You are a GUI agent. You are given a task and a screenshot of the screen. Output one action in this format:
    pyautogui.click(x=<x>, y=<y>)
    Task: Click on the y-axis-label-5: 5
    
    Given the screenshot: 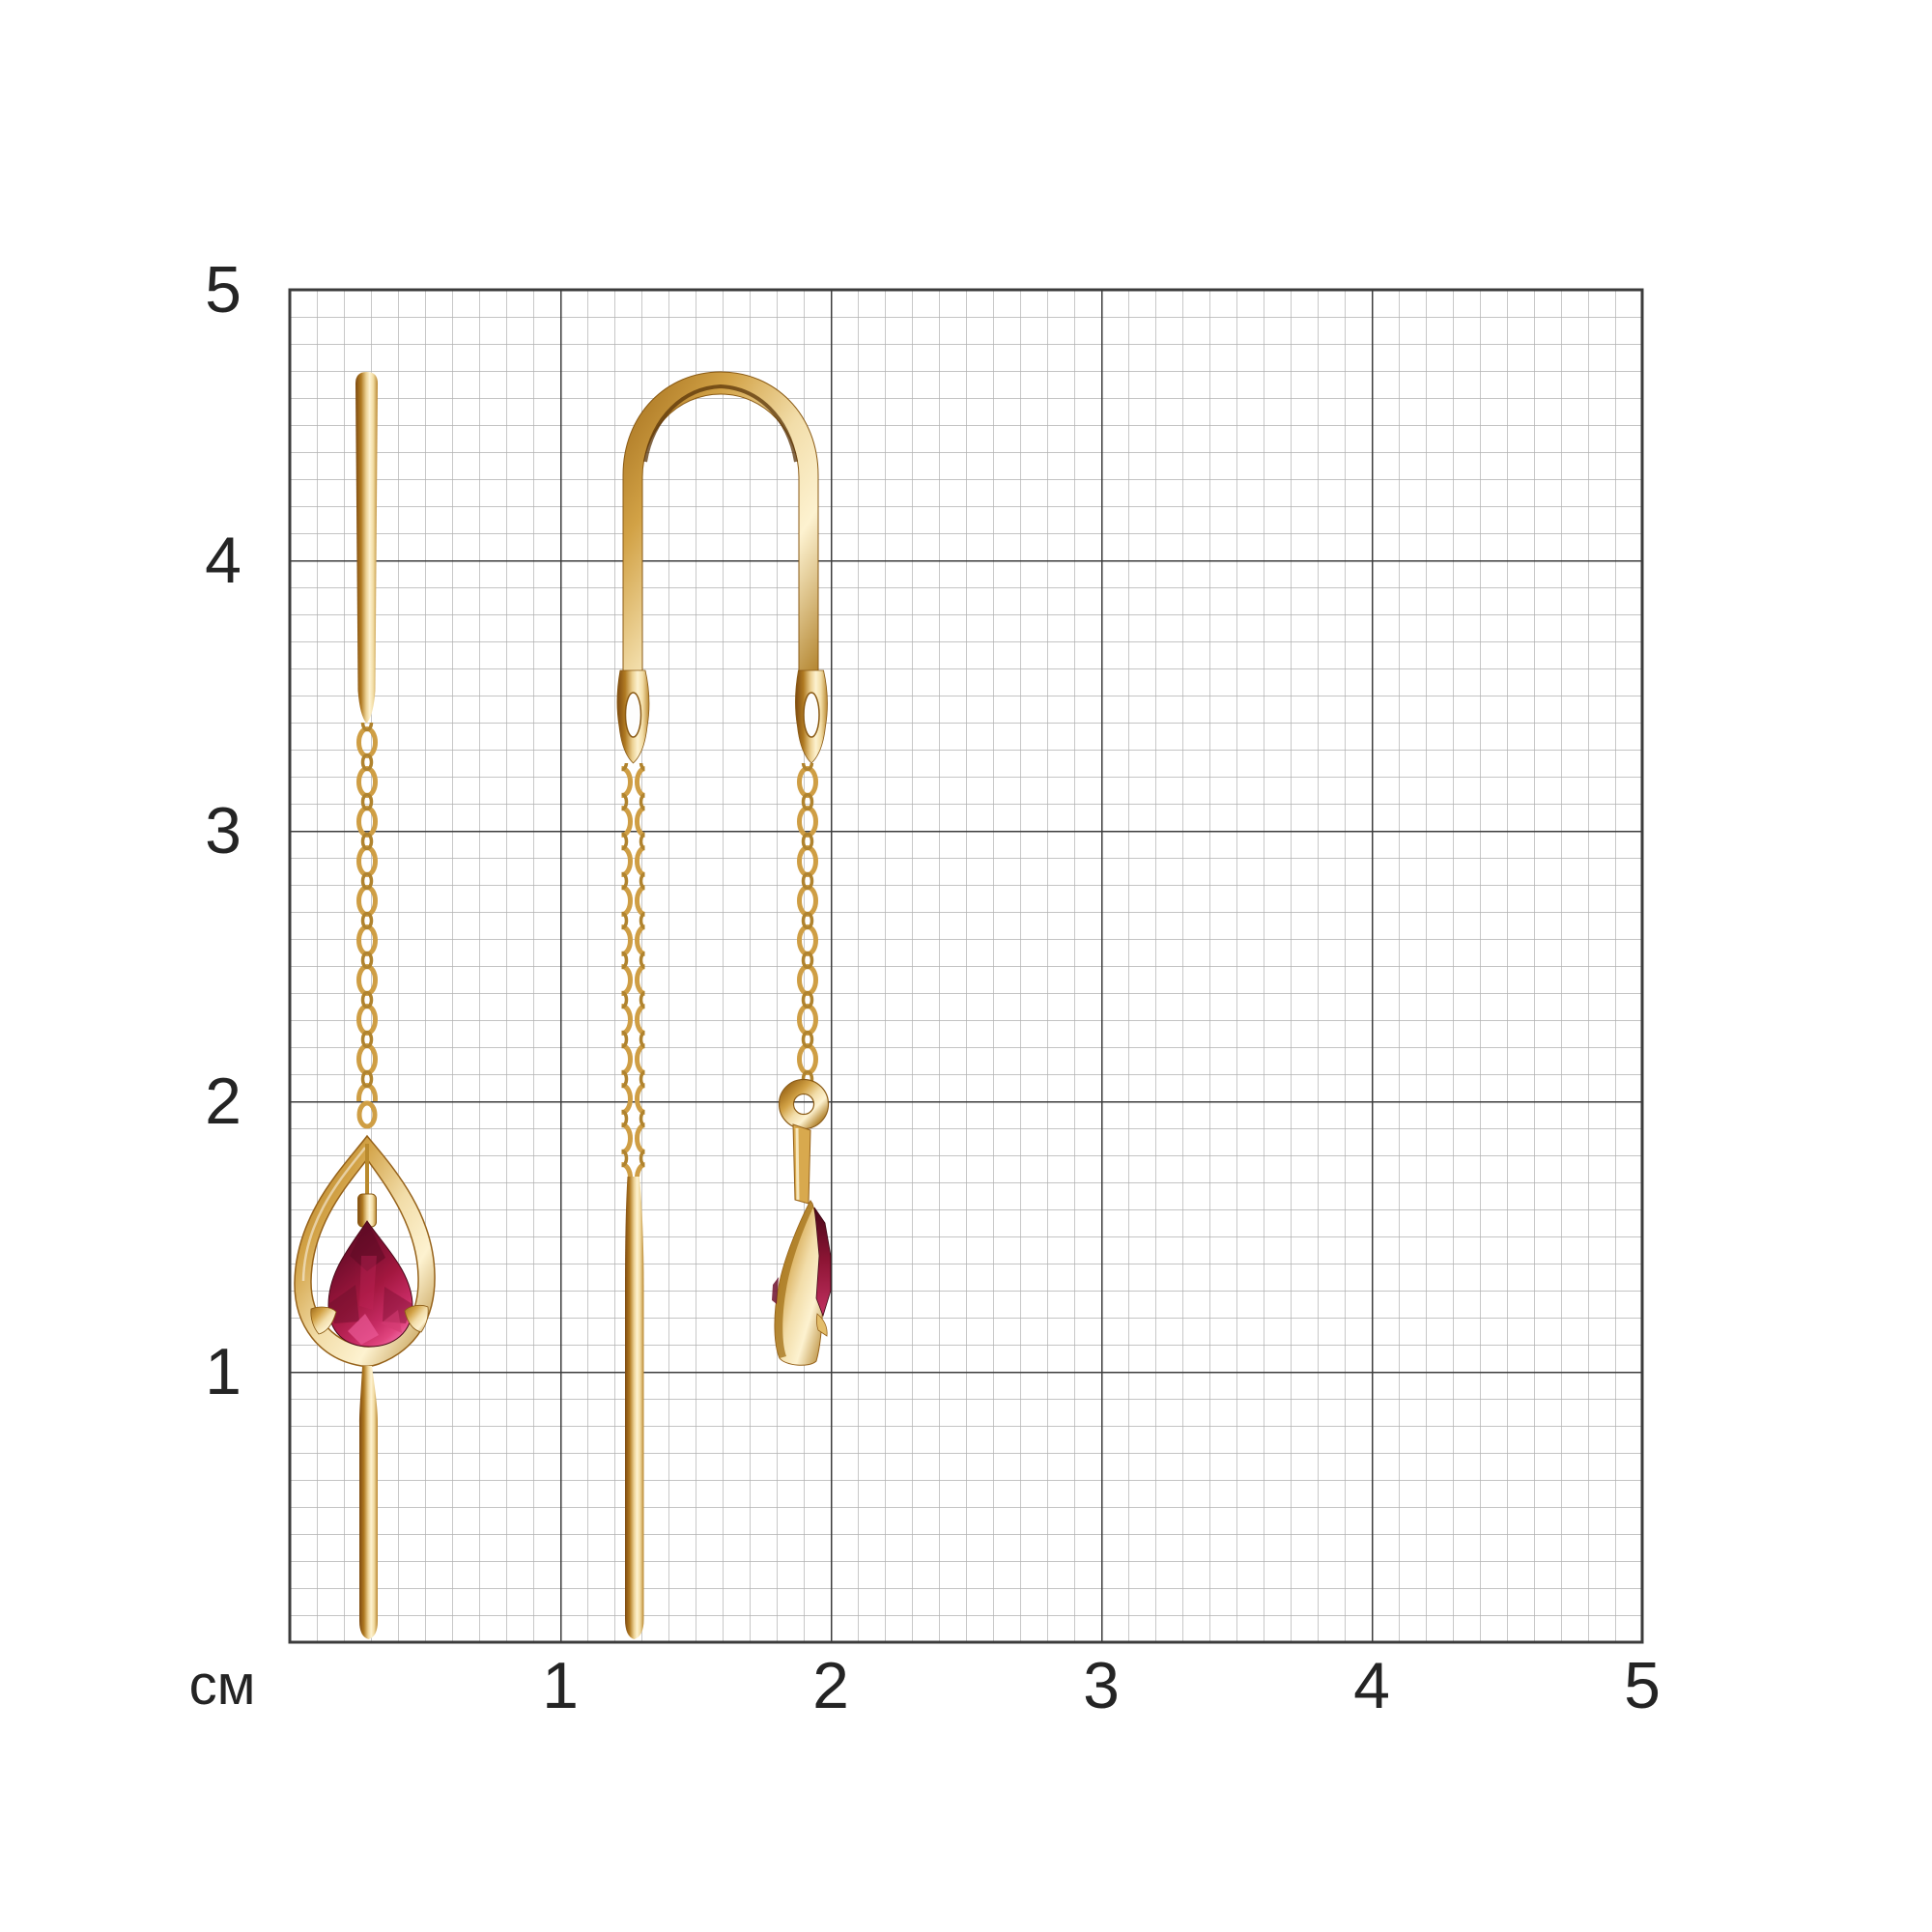 What is the action you would take?
    pyautogui.click(x=223, y=290)
    